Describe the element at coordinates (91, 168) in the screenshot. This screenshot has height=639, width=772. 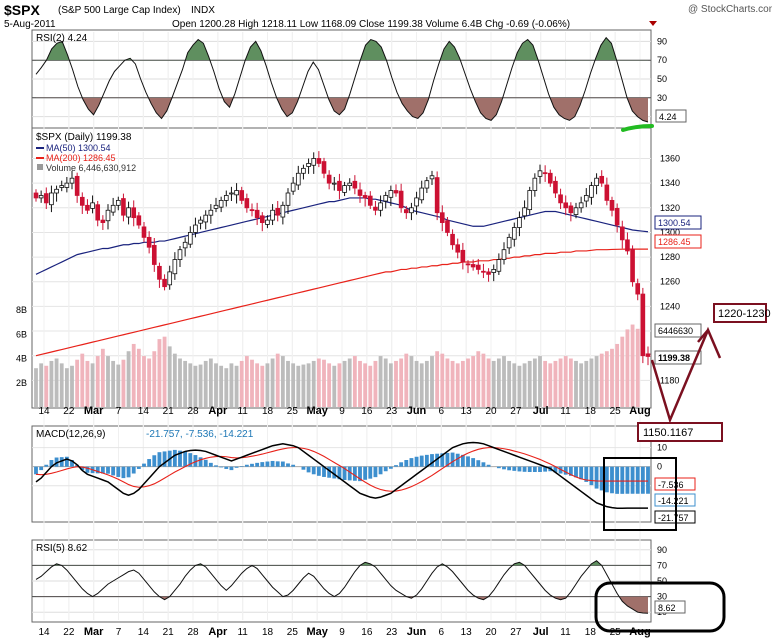
I see `volume-legend: Volume 6,446,630,912` at that location.